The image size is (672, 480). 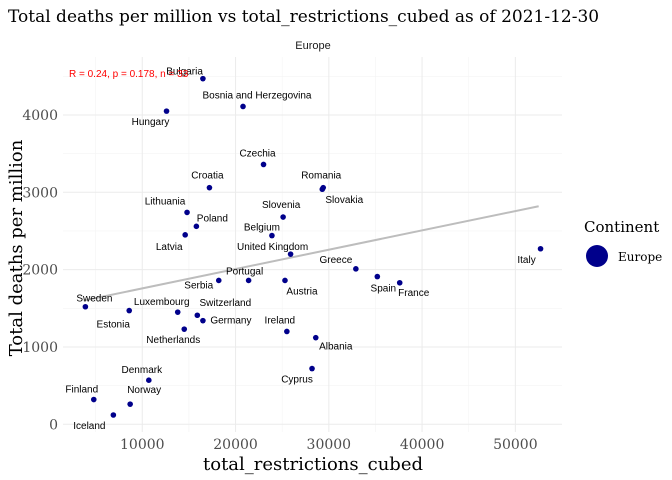 I want to click on y-tick-label: 0, so click(x=53, y=425).